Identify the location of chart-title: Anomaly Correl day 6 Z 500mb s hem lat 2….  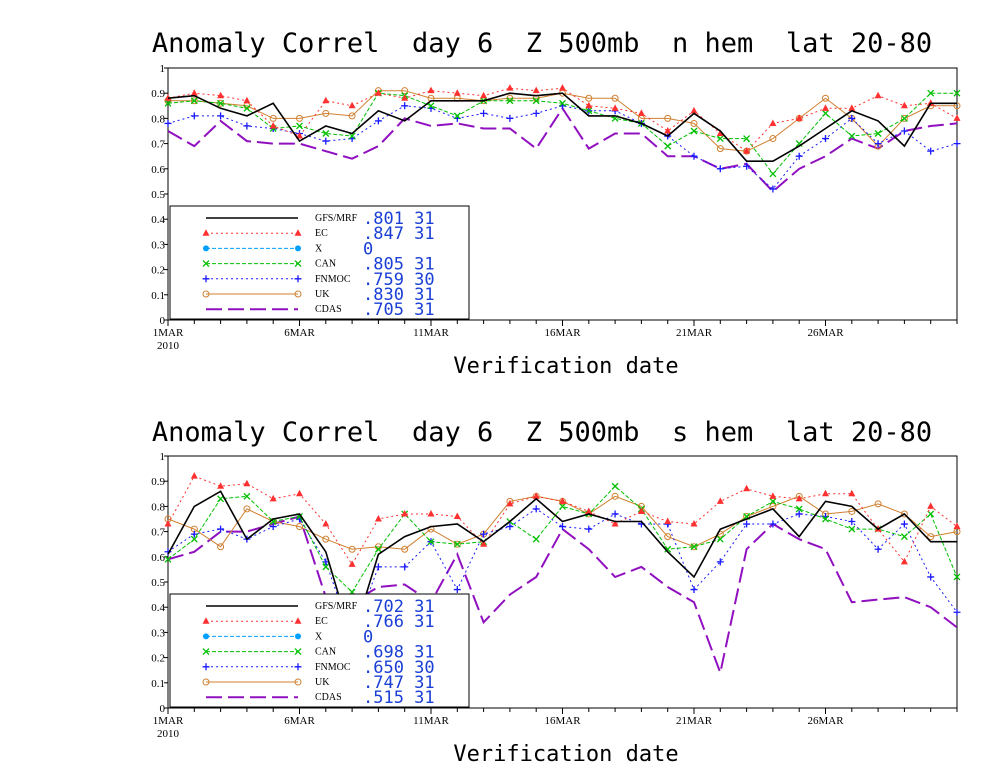
(542, 432).